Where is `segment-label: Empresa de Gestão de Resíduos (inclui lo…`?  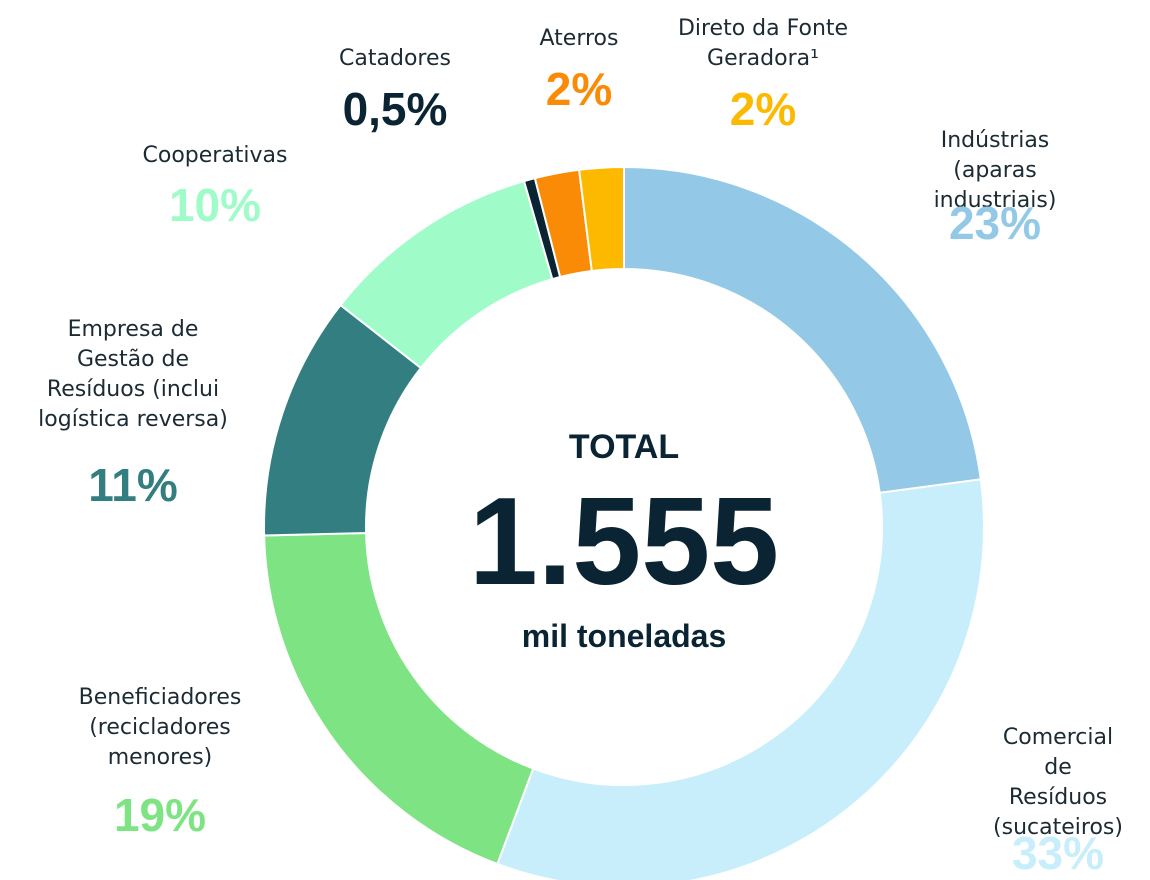 segment-label: Empresa de Gestão de Resíduos (inclui lo… is located at coordinates (133, 374).